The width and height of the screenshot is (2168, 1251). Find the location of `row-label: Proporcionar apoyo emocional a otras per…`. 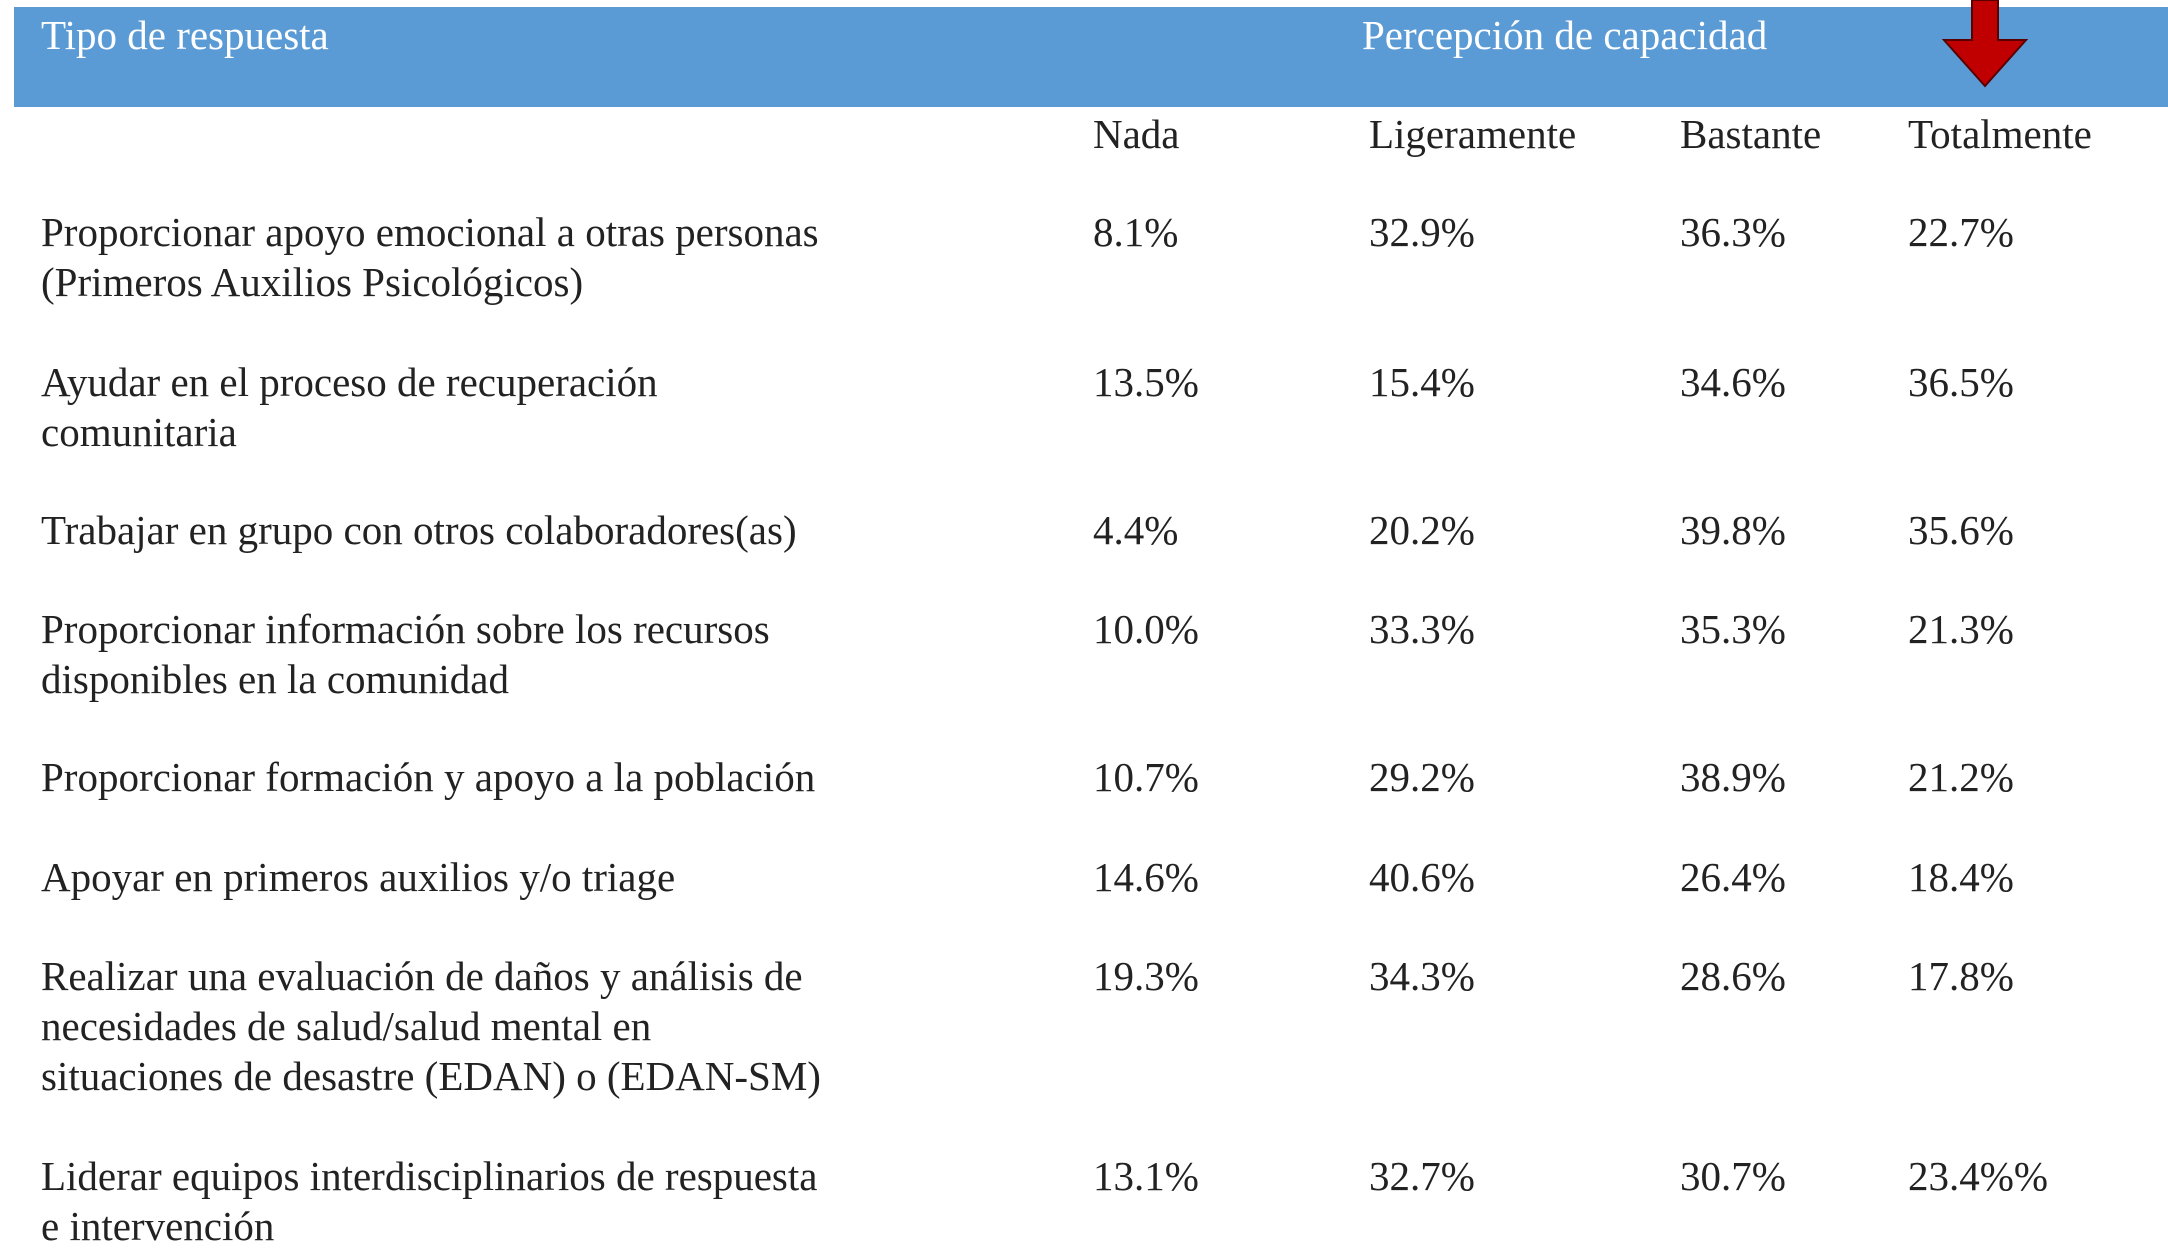

row-label: Proporcionar apoyo emocional a otras per… is located at coordinates (430, 232).